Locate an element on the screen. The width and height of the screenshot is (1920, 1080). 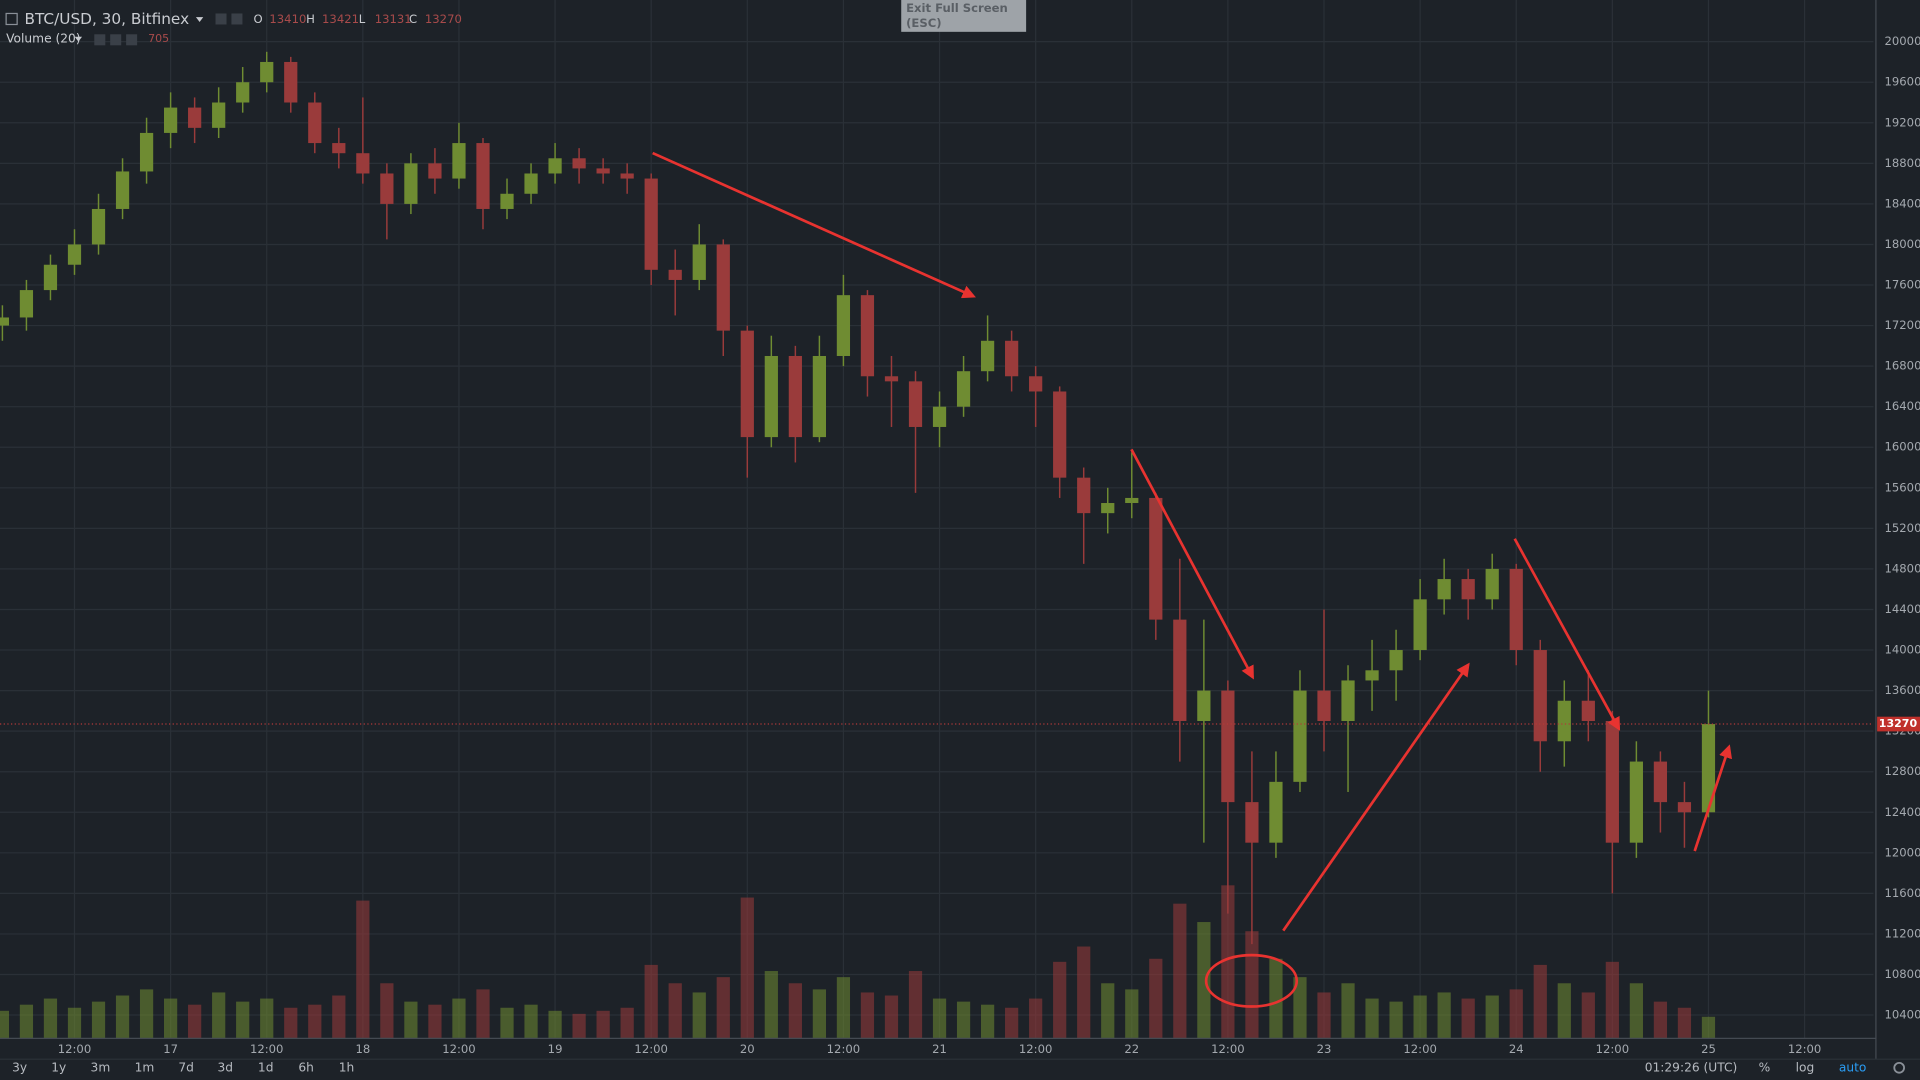
timeframe-button: 1h is located at coordinates (347, 1067).